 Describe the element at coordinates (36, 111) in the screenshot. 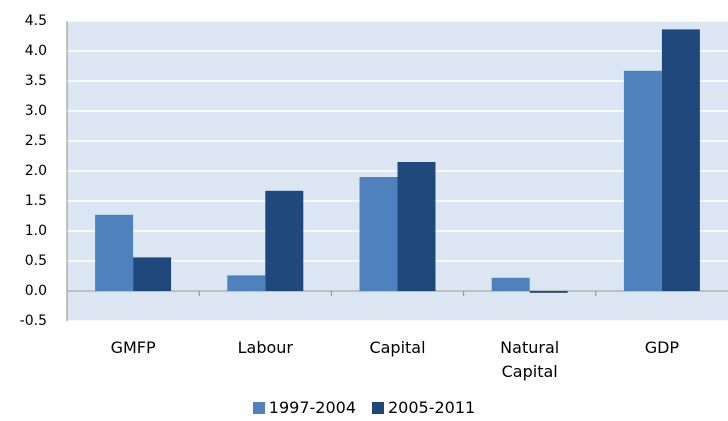

I see `y-tick-label: 3.0` at that location.